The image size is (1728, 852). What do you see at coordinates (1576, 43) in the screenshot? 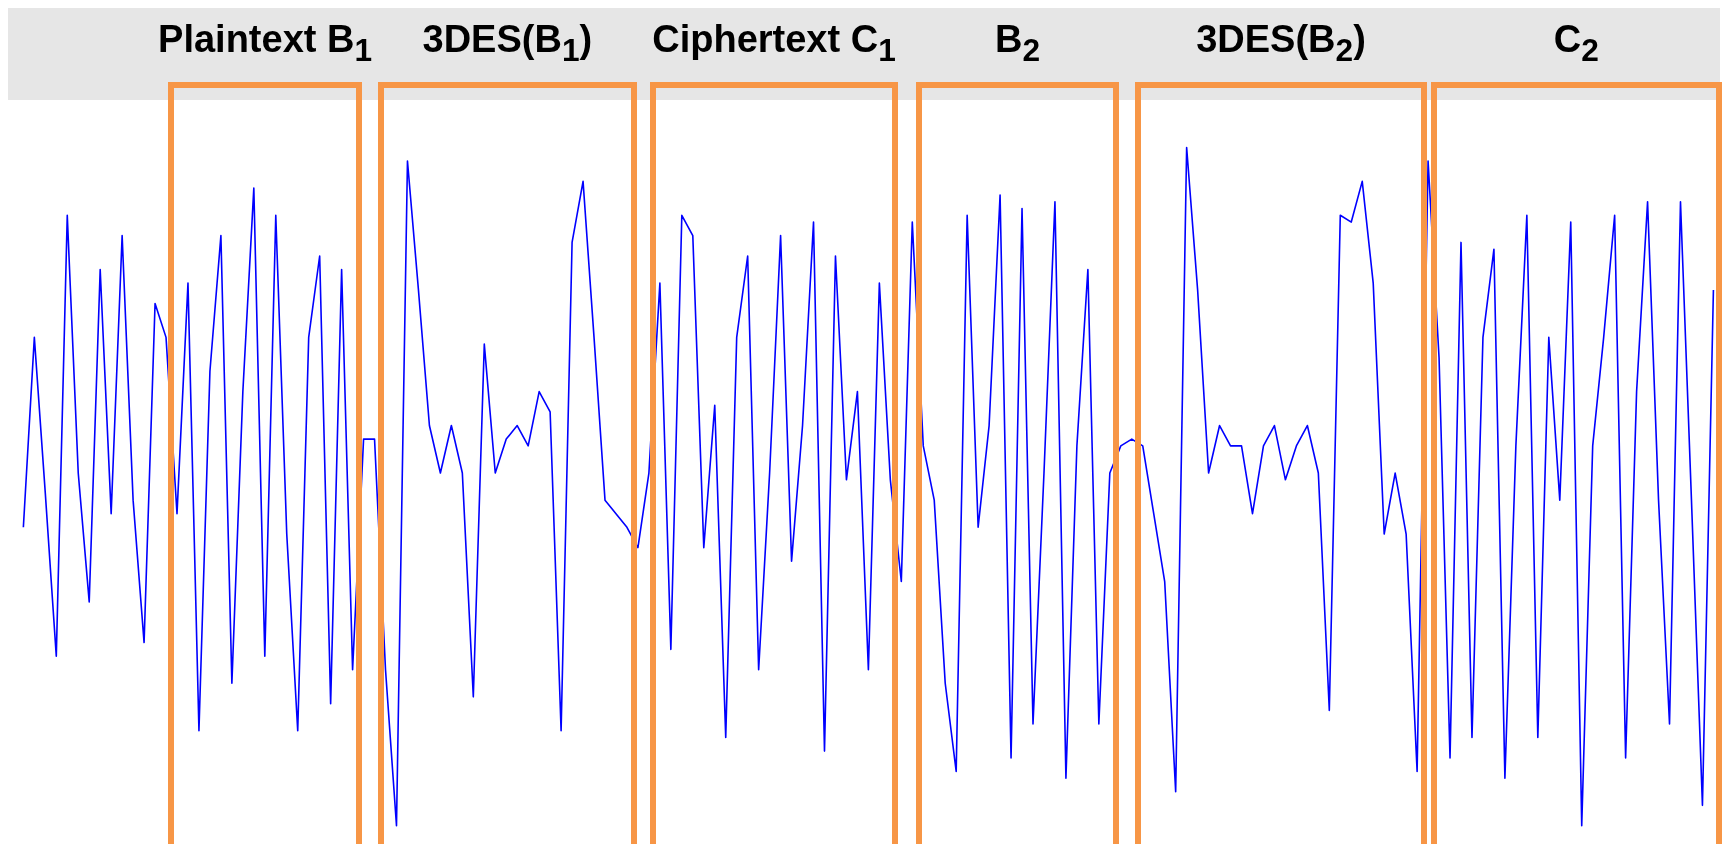
I see `text: C$_{2}$` at bounding box center [1576, 43].